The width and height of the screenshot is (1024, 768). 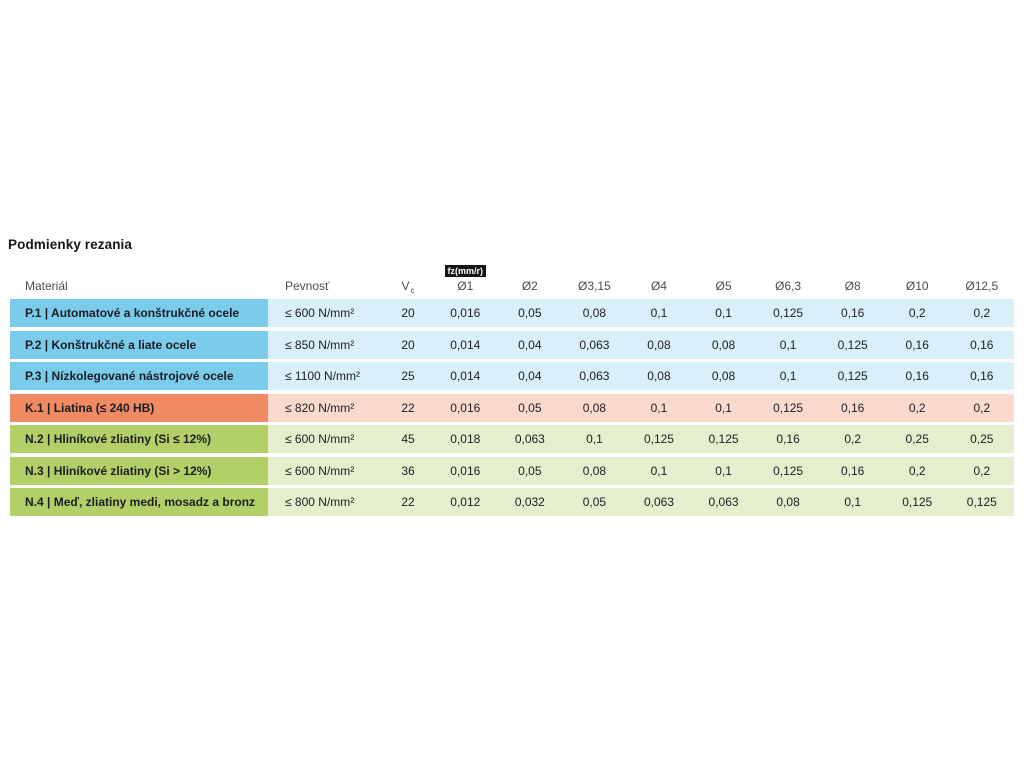 I want to click on header-diameter: Ø3,15, so click(x=594, y=286).